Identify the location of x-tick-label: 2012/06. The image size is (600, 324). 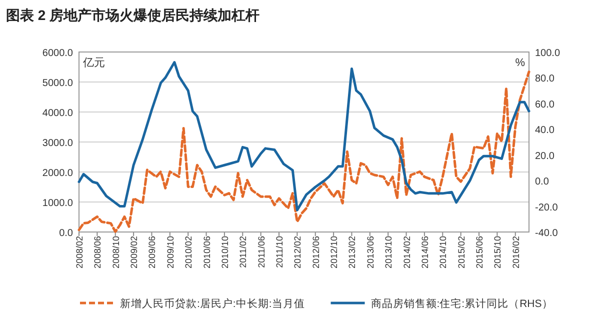
(315, 252).